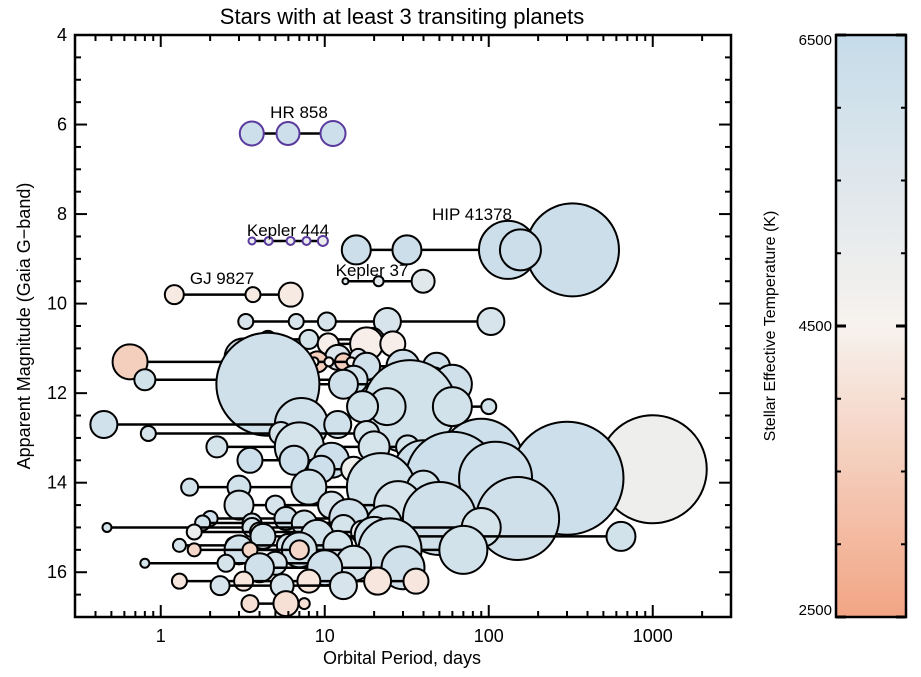  Describe the element at coordinates (402, 16) in the screenshot. I see `chart-title: Stars with at least 3 transiting planets` at that location.